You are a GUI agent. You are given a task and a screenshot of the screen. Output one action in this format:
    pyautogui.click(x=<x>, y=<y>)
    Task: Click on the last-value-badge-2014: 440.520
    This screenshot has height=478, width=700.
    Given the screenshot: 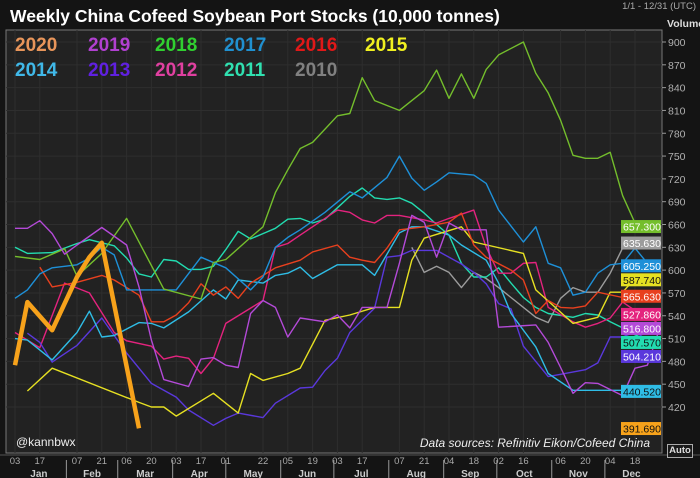 What is the action you would take?
    pyautogui.click(x=641, y=391)
    